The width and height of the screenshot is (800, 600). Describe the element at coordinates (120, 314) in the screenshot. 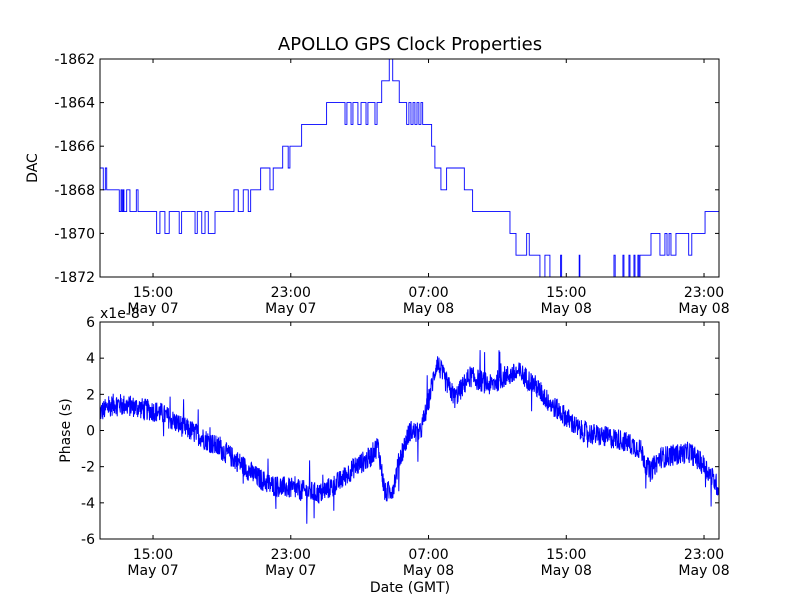

I see `y-offset-label: x1e-8` at that location.